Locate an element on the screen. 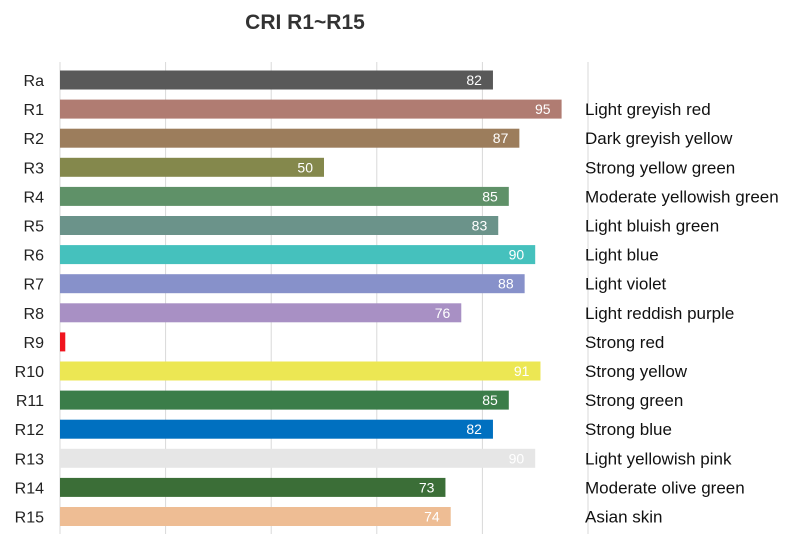  category-label: R1 is located at coordinates (34, 110).